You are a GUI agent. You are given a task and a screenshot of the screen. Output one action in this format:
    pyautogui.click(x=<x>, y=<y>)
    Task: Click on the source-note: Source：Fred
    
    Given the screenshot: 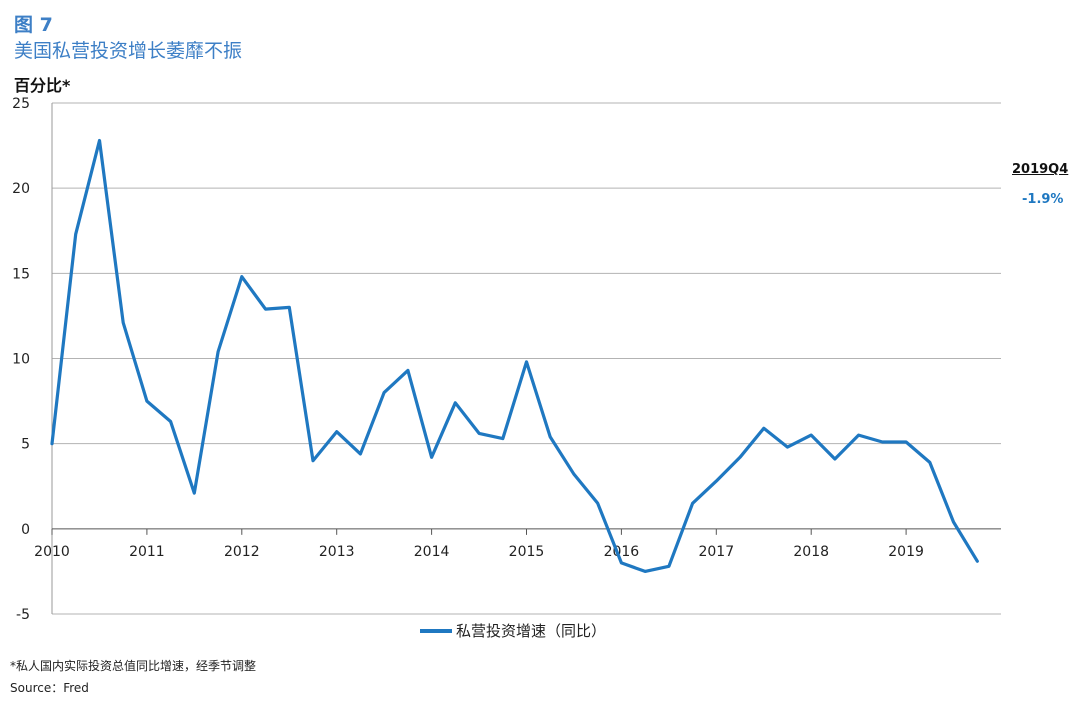 What is the action you would take?
    pyautogui.click(x=49, y=688)
    